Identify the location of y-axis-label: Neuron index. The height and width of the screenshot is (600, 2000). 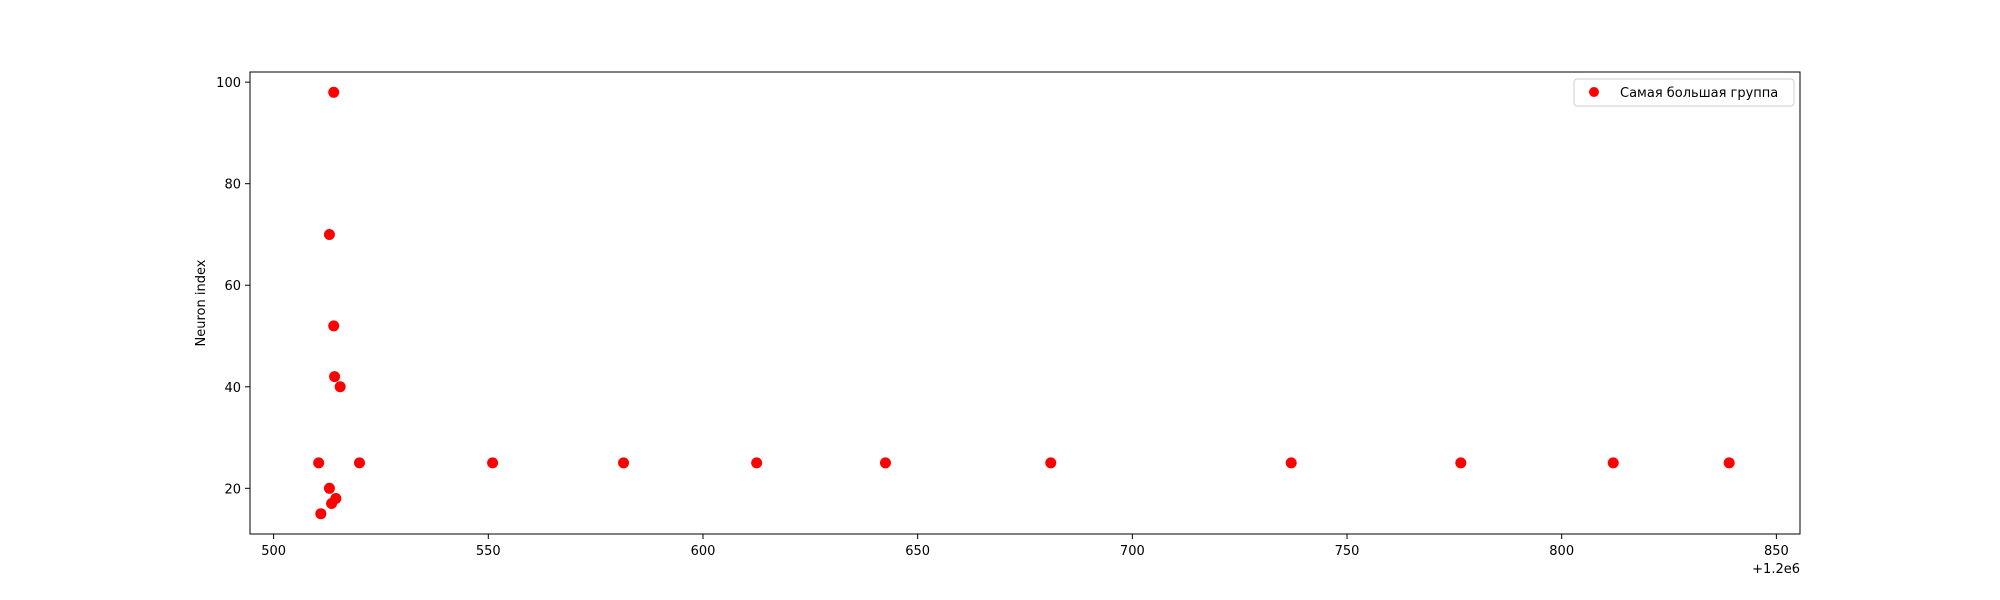
(201, 302).